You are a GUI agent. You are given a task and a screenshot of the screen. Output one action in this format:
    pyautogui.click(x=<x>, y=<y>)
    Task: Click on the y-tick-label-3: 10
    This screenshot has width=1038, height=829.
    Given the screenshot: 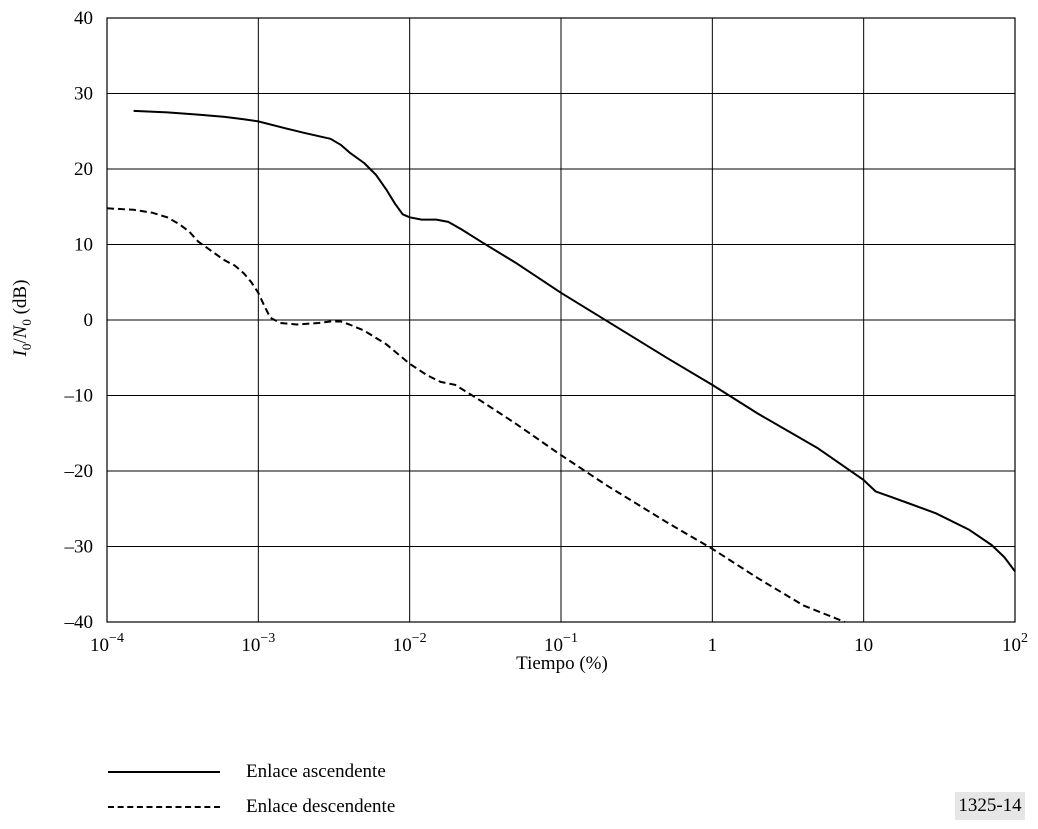 What is the action you would take?
    pyautogui.click(x=83, y=245)
    